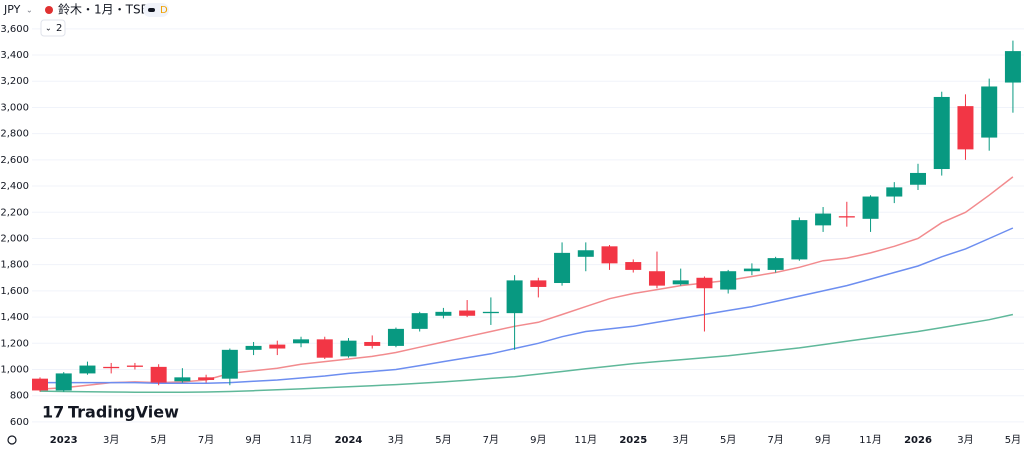 The image size is (1024, 449). What do you see at coordinates (14, 265) in the screenshot?
I see `y-tick-label: 1,800` at bounding box center [14, 265].